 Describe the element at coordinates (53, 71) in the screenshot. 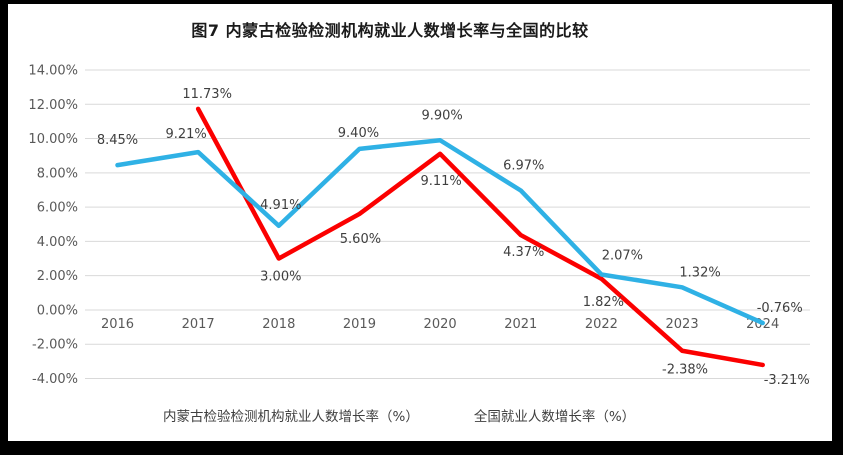

I see `y-axis-tick: 14.00%` at that location.